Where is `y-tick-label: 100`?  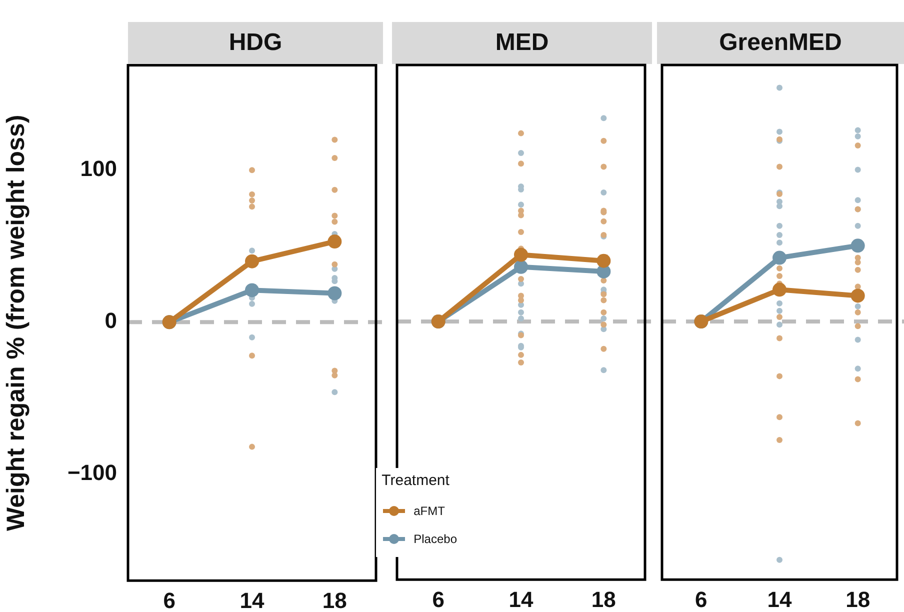
y-tick-label: 100 is located at coordinates (98, 168).